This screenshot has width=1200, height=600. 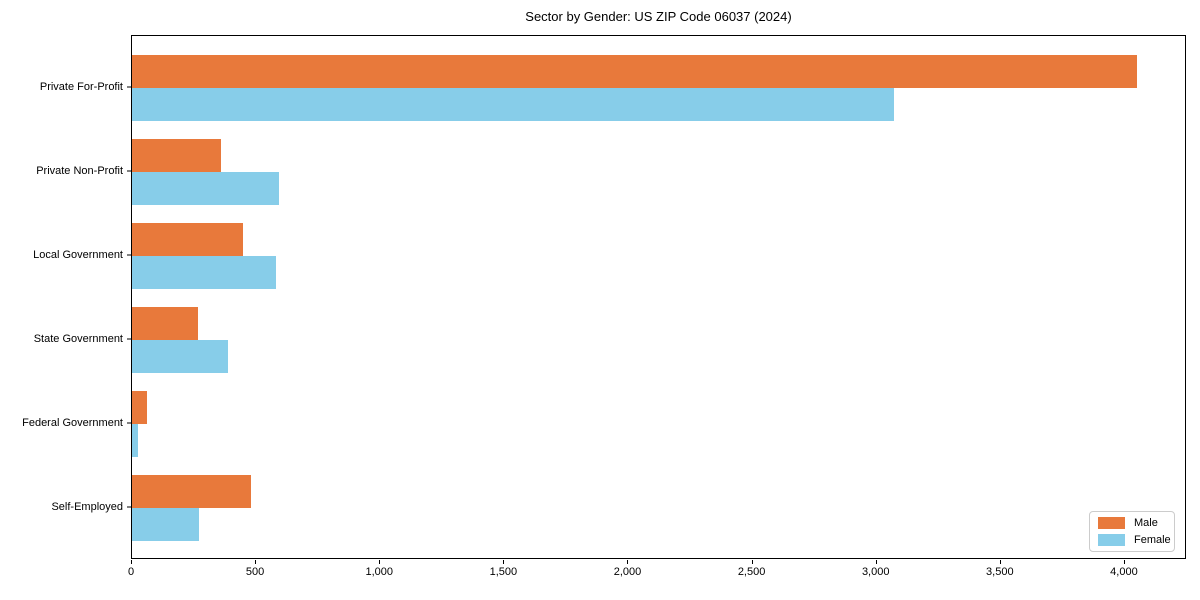 I want to click on y-tick-label: Private For-Profit, so click(x=81, y=87).